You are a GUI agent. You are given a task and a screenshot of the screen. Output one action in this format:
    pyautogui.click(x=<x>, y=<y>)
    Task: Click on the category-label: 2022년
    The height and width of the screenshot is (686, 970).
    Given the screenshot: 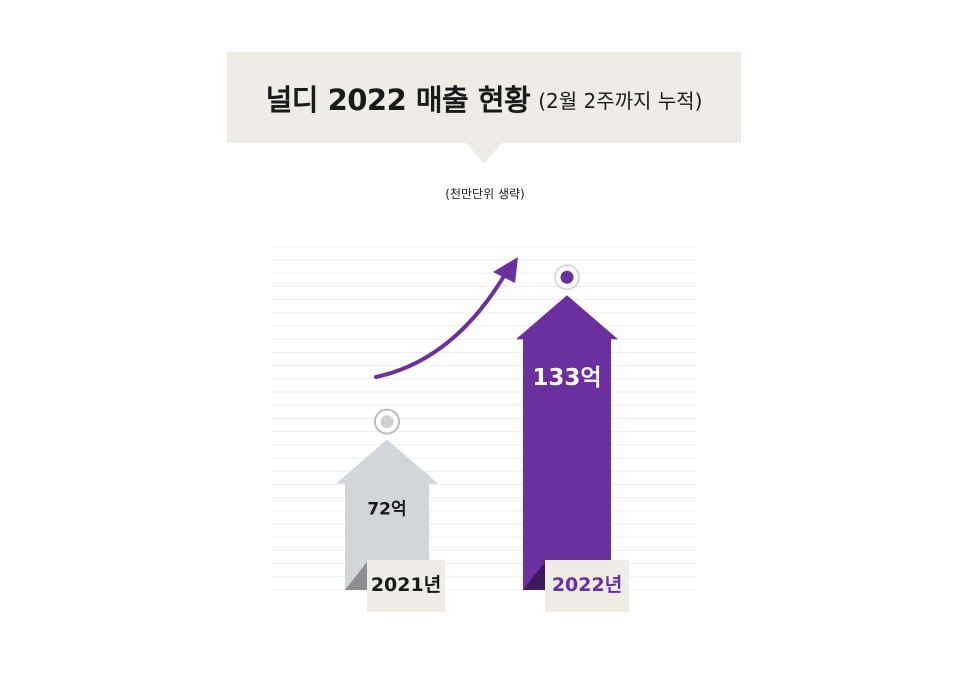 What is the action you would take?
    pyautogui.click(x=587, y=585)
    